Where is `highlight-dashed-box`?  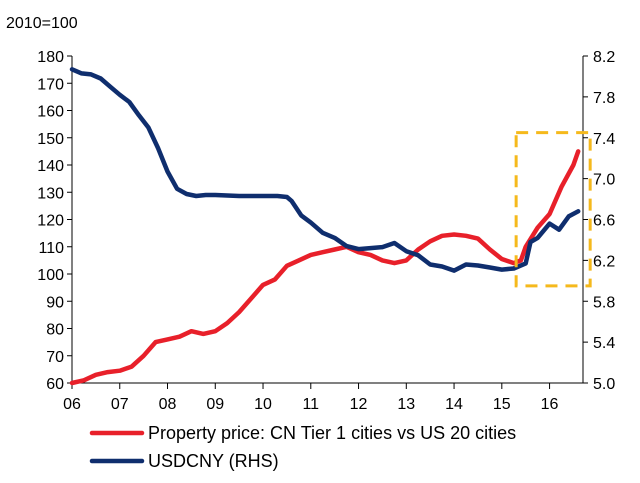 highlight-dashed-box is located at coordinates (553, 209).